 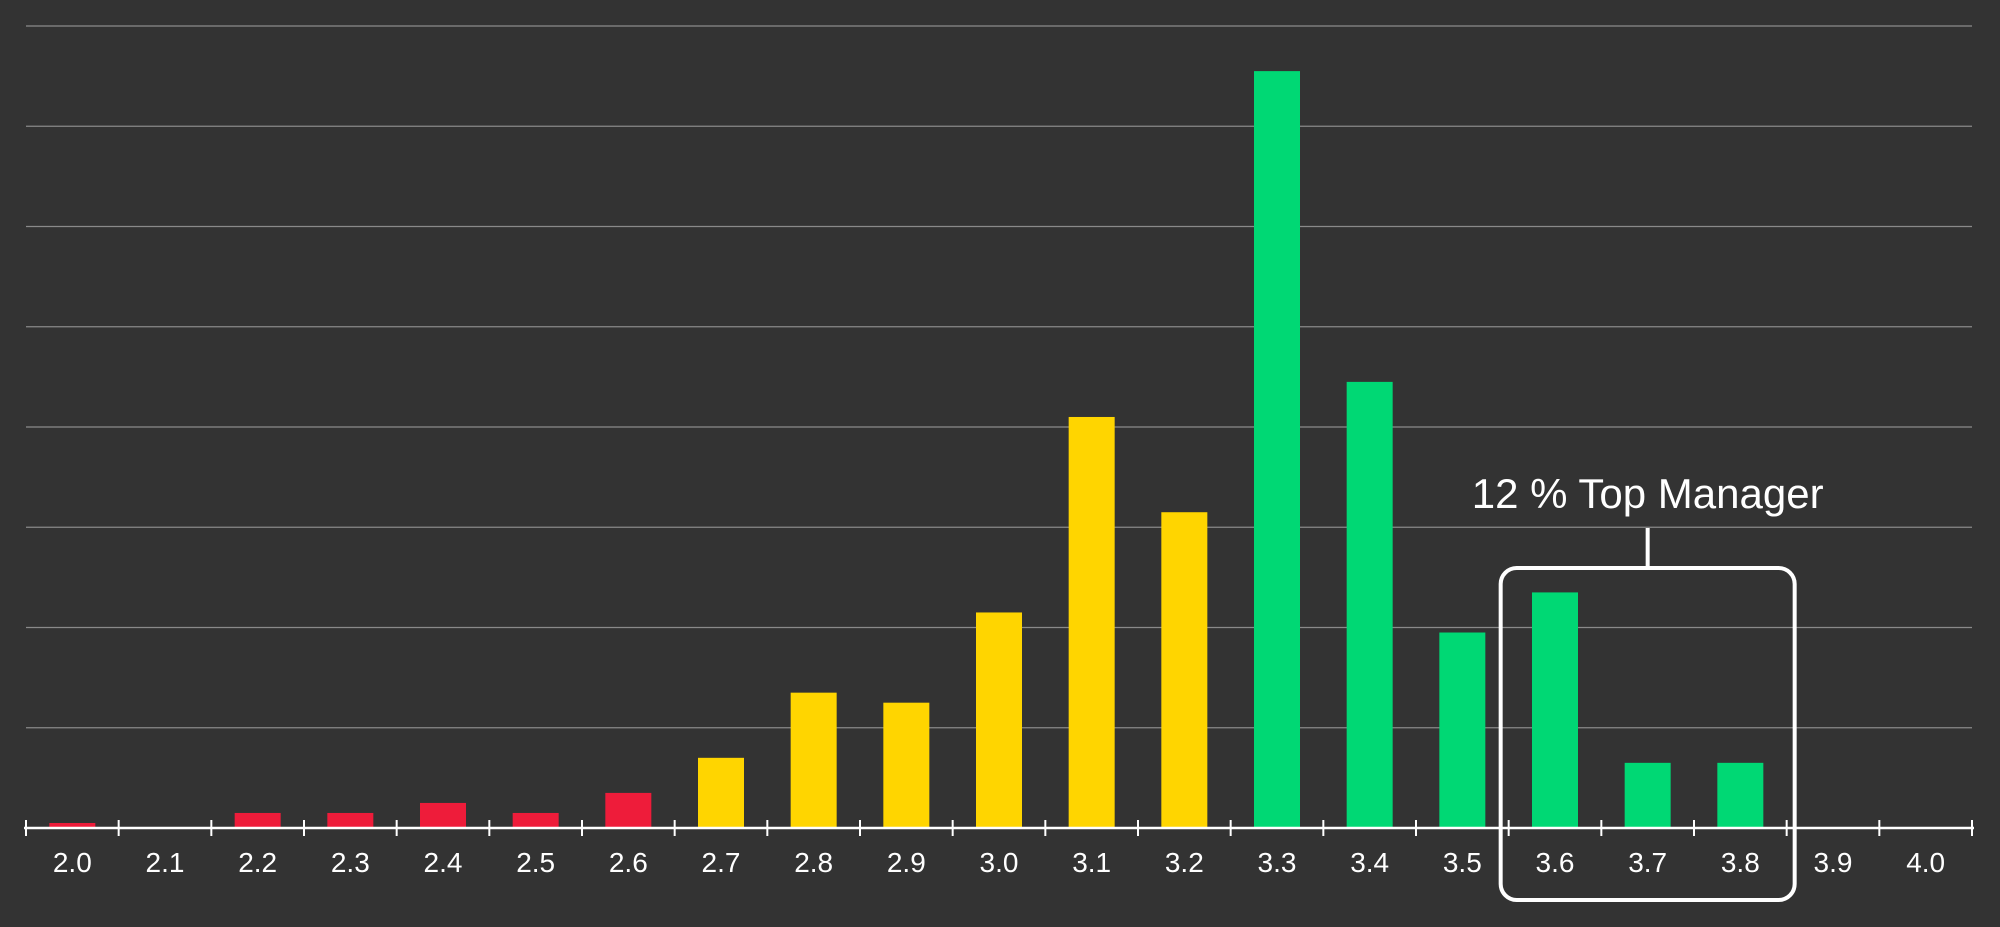 What do you see at coordinates (1462, 862) in the screenshot?
I see `x-tick-label: 3.5` at bounding box center [1462, 862].